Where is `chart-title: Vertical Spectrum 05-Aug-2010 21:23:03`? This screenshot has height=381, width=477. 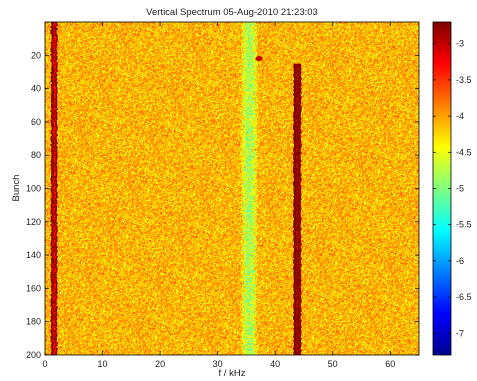
chart-title: Vertical Spectrum 05-Aug-2010 21:23:03 is located at coordinates (232, 12).